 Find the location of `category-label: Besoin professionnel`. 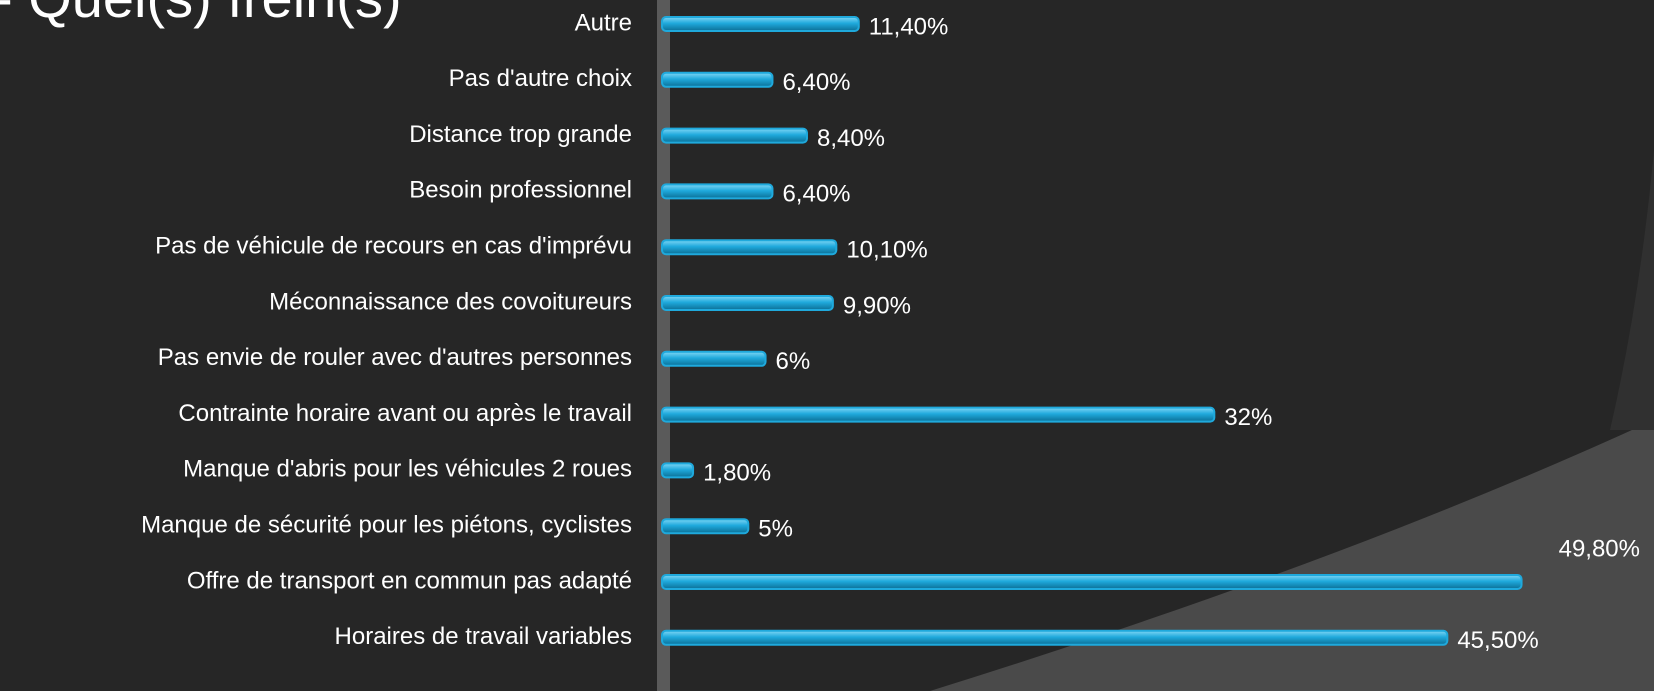

category-label: Besoin professionnel is located at coordinates (520, 190).